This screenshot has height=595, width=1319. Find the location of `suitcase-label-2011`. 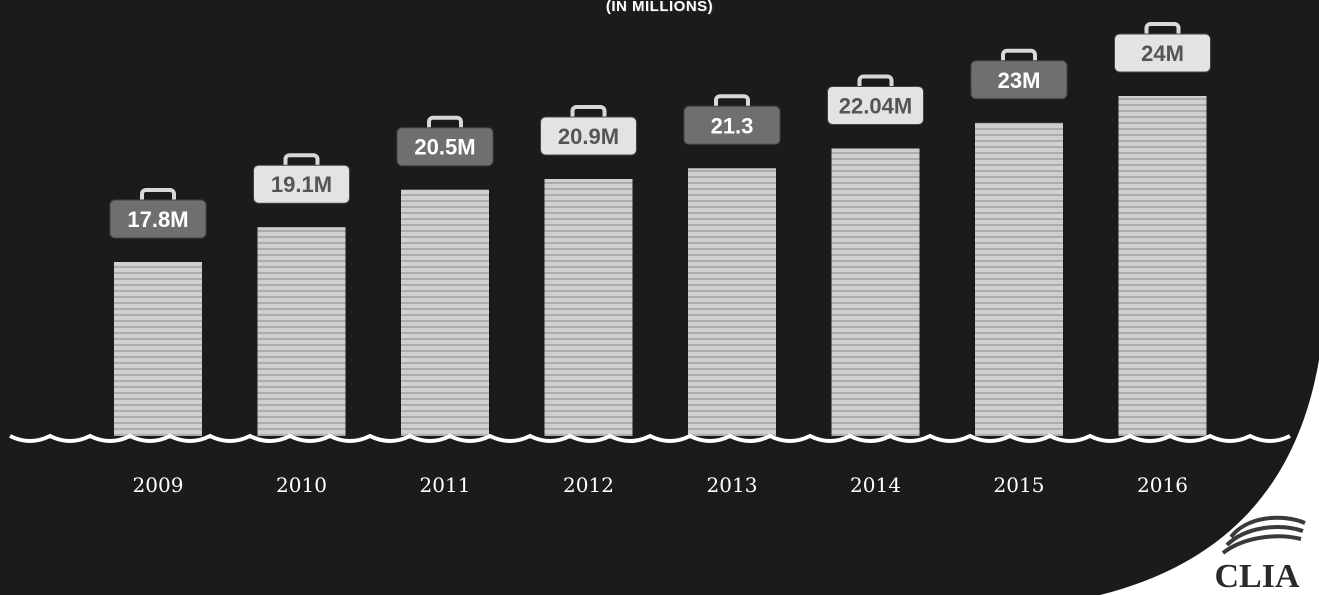

suitcase-label-2011 is located at coordinates (445, 147).